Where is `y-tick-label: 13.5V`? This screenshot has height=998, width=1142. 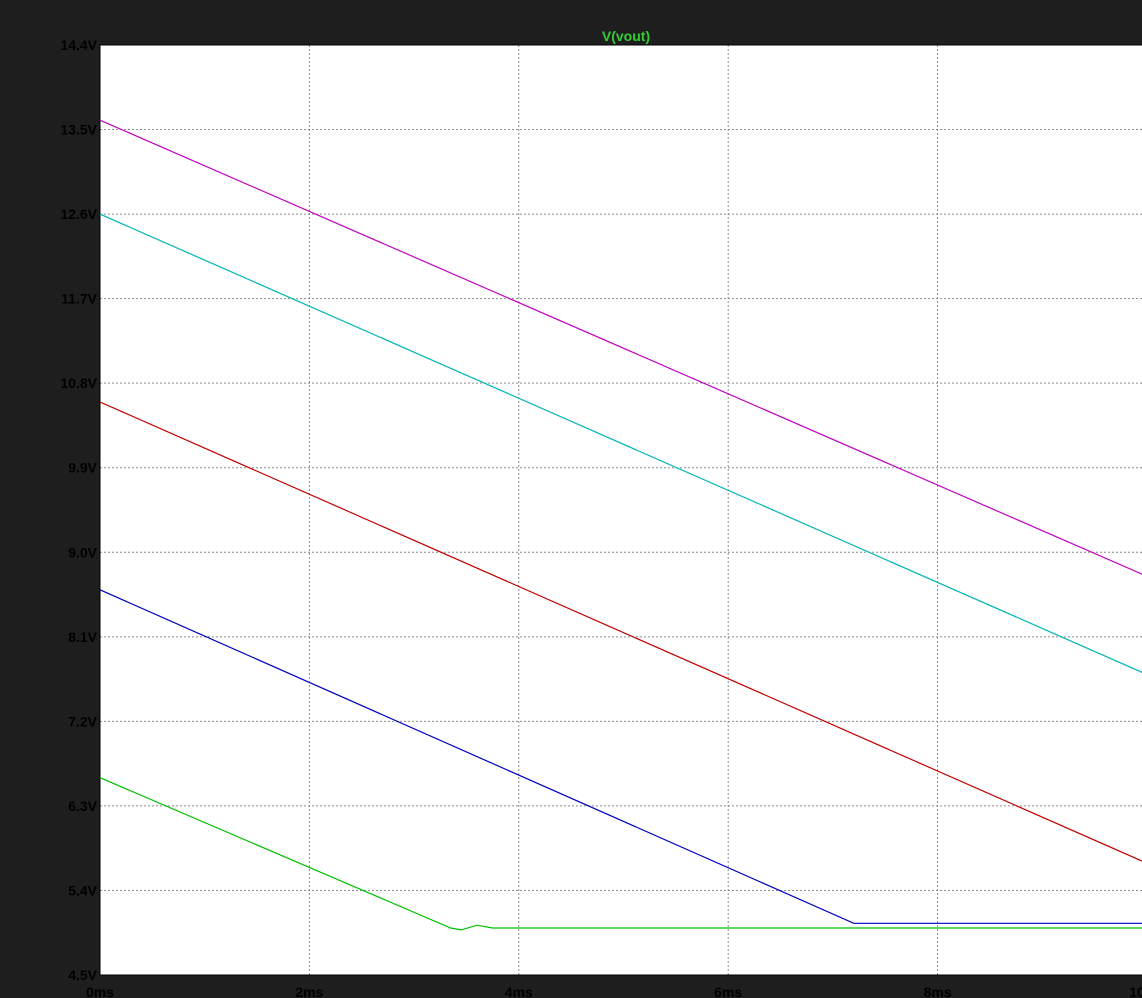
y-tick-label: 13.5V is located at coordinates (78, 130).